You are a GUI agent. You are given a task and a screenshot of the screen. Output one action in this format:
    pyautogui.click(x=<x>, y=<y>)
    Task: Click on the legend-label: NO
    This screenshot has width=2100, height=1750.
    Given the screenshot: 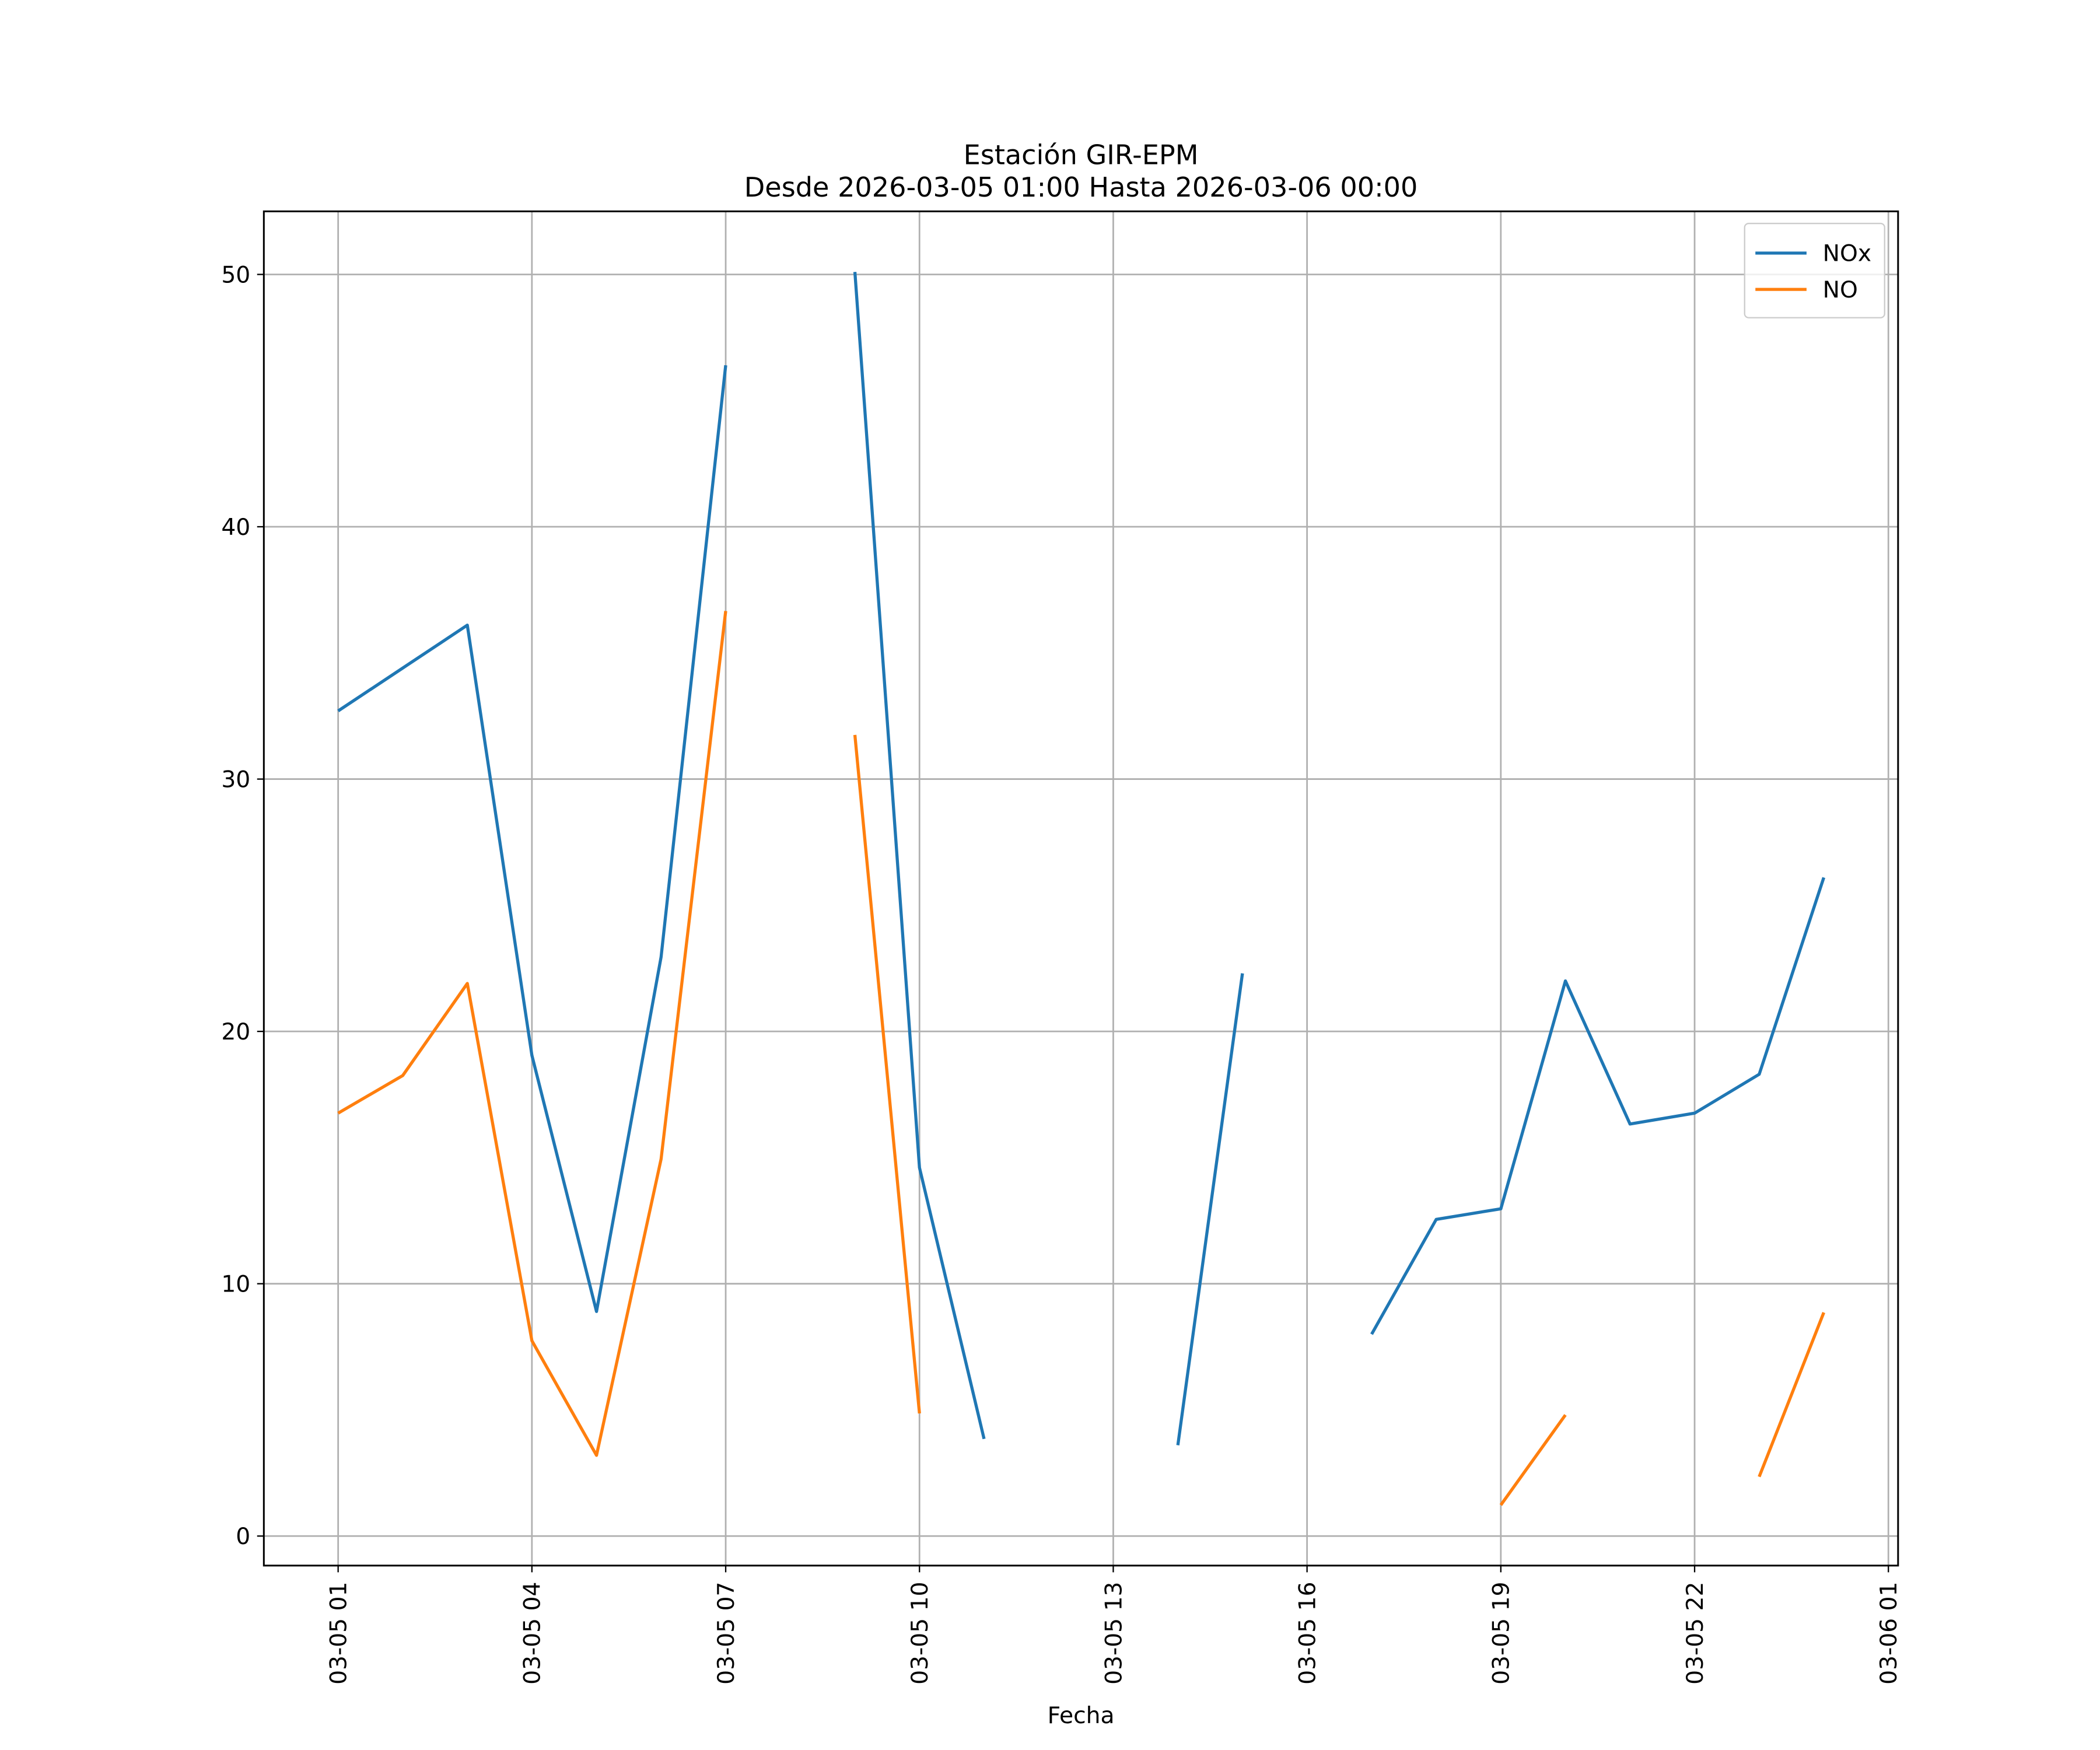 What is the action you would take?
    pyautogui.click(x=1840, y=290)
    